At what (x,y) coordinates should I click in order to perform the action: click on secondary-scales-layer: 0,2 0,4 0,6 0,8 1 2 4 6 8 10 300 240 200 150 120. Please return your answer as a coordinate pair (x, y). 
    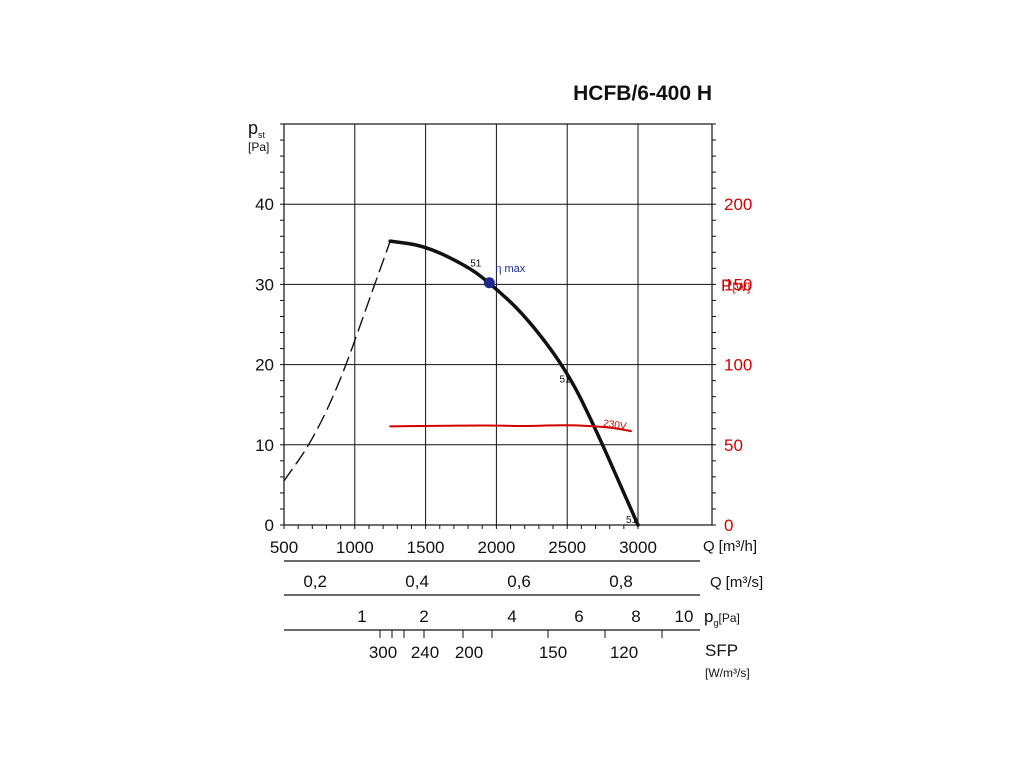
    Looking at the image, I should click on (492, 617).